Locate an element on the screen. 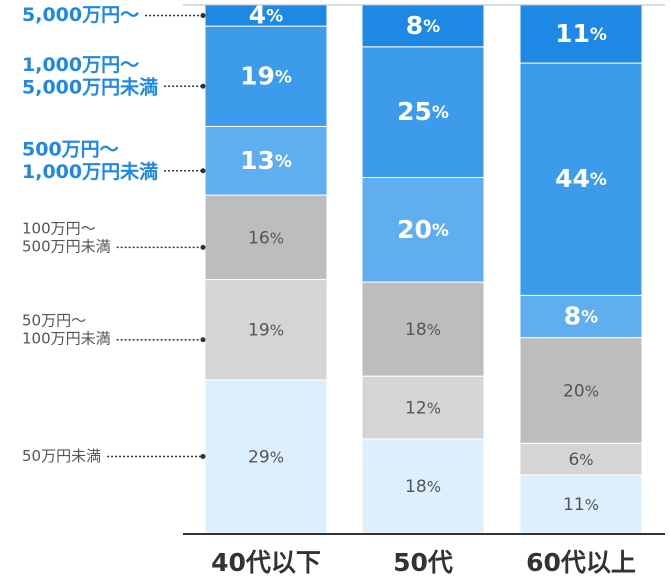 The image size is (670, 580). value-label: 6% is located at coordinates (580, 460).